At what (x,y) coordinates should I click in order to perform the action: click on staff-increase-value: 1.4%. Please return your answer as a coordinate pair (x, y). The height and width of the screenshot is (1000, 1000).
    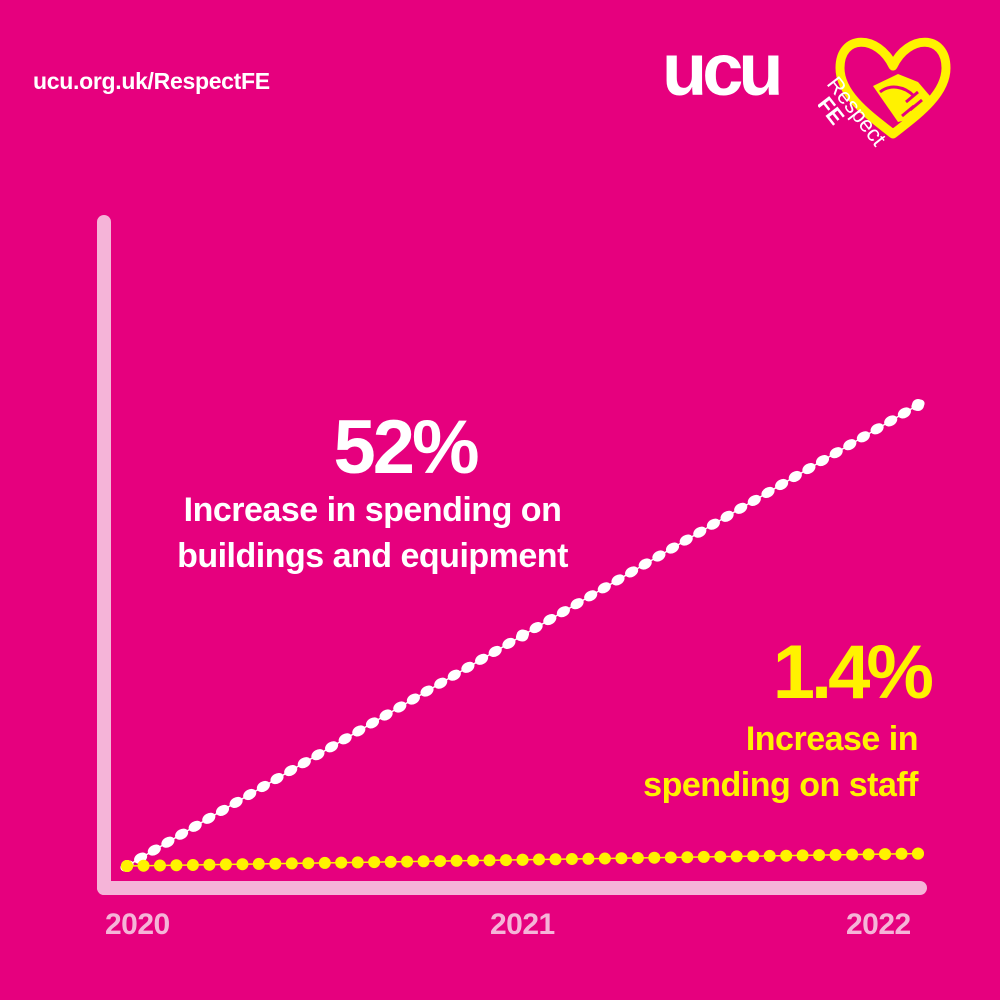
    Looking at the image, I should click on (853, 672).